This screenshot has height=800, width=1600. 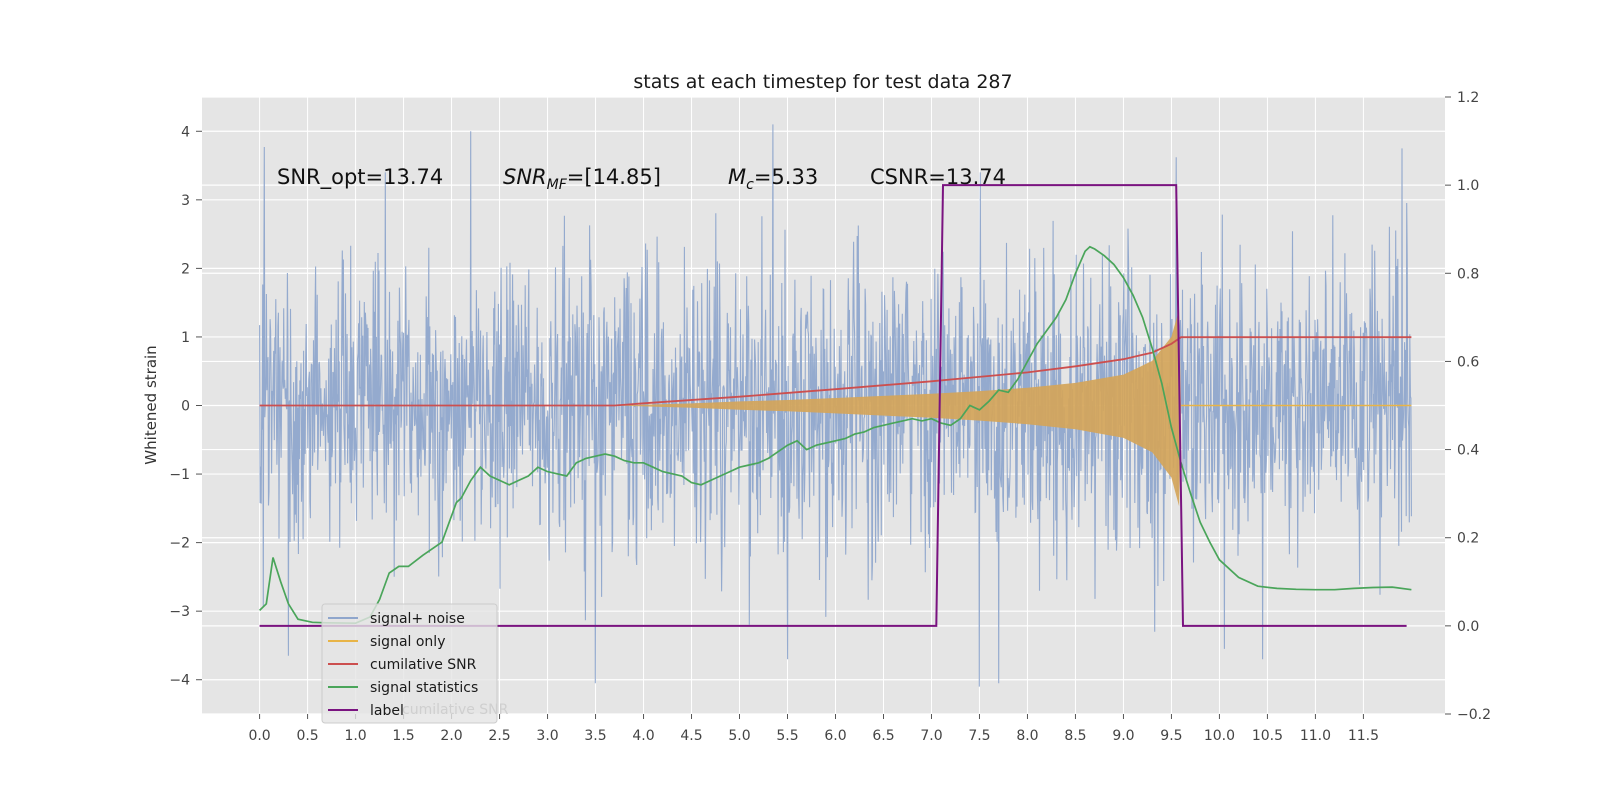 What do you see at coordinates (897, 408) in the screenshot?
I see `series-signal-only` at bounding box center [897, 408].